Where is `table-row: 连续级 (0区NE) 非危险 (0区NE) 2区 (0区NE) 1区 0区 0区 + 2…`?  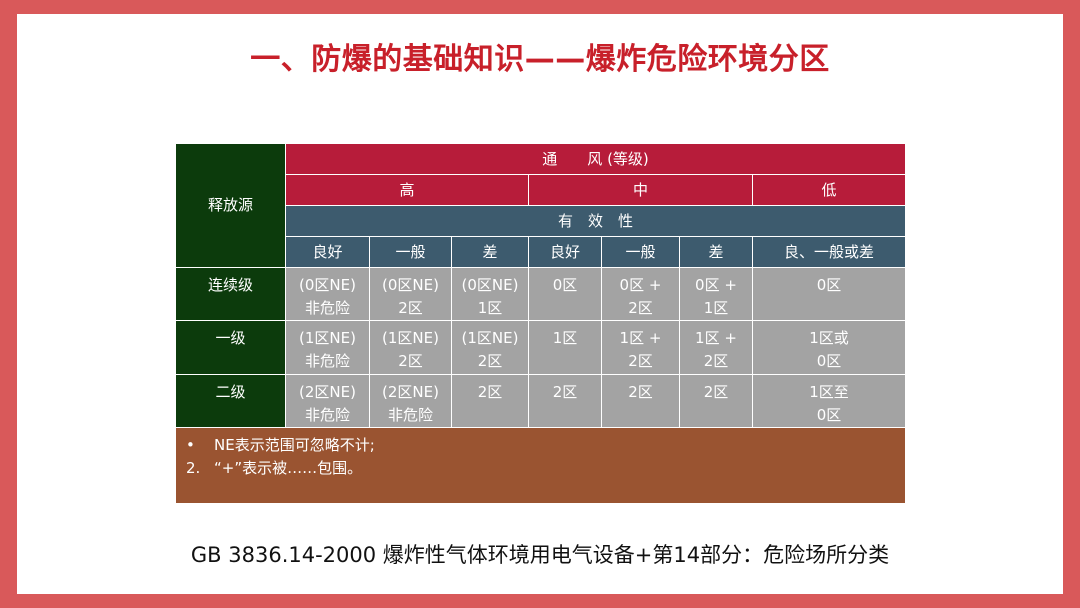 table-row: 连续级 (0区NE) 非危险 (0区NE) 2区 (0区NE) 1区 0区 0区 + 2… is located at coordinates (541, 294).